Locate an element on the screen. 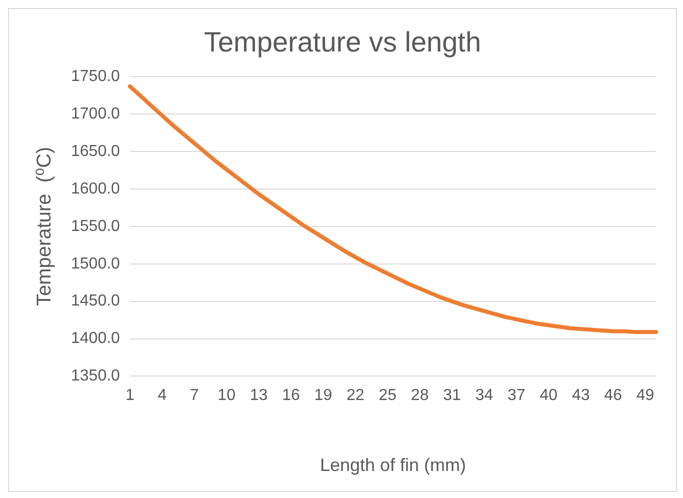 The image size is (683, 498). x-axis-title: Length of fin (mm) is located at coordinates (393, 465).